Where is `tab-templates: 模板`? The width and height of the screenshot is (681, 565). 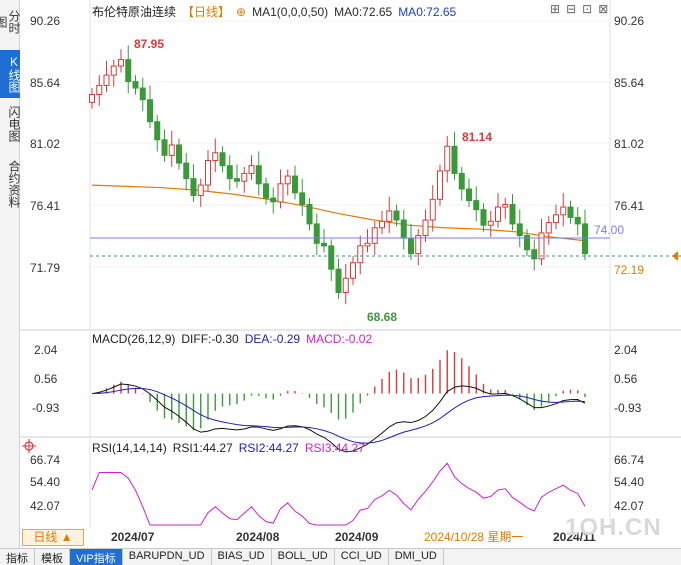 tab-templates: 模板 is located at coordinates (52, 557).